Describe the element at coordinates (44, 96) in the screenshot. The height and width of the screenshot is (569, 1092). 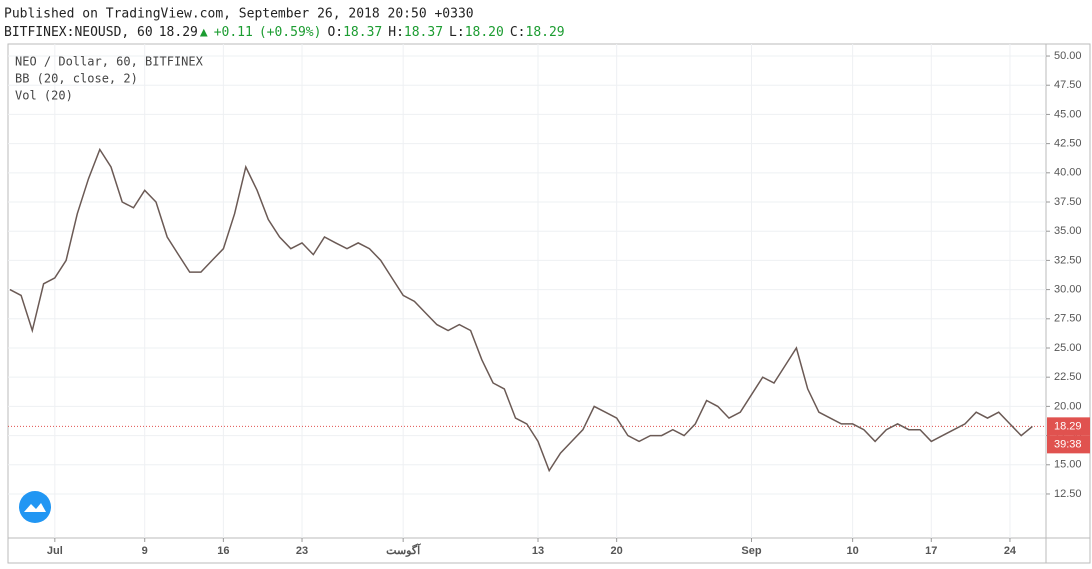
I see `indicator-label: Vol (20)` at that location.